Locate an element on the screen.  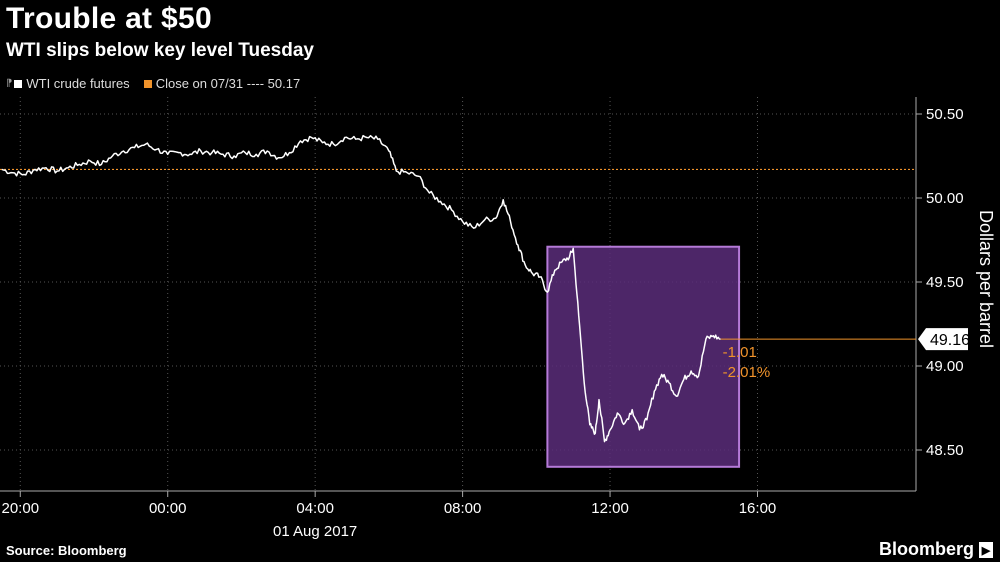
legend-swatch-orange is located at coordinates (147, 83).